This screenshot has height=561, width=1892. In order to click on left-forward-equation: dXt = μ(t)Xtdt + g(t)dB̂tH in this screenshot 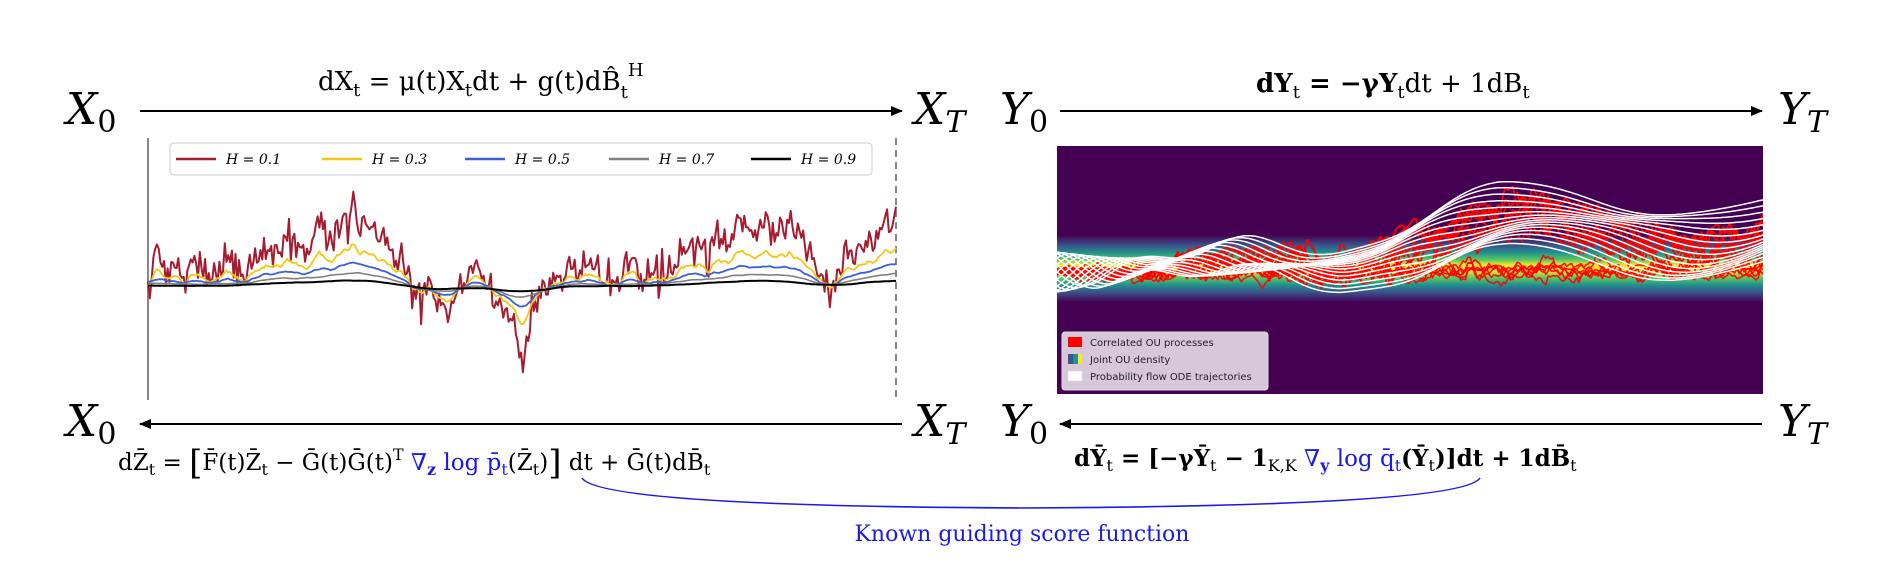, I will do `click(481, 81)`.